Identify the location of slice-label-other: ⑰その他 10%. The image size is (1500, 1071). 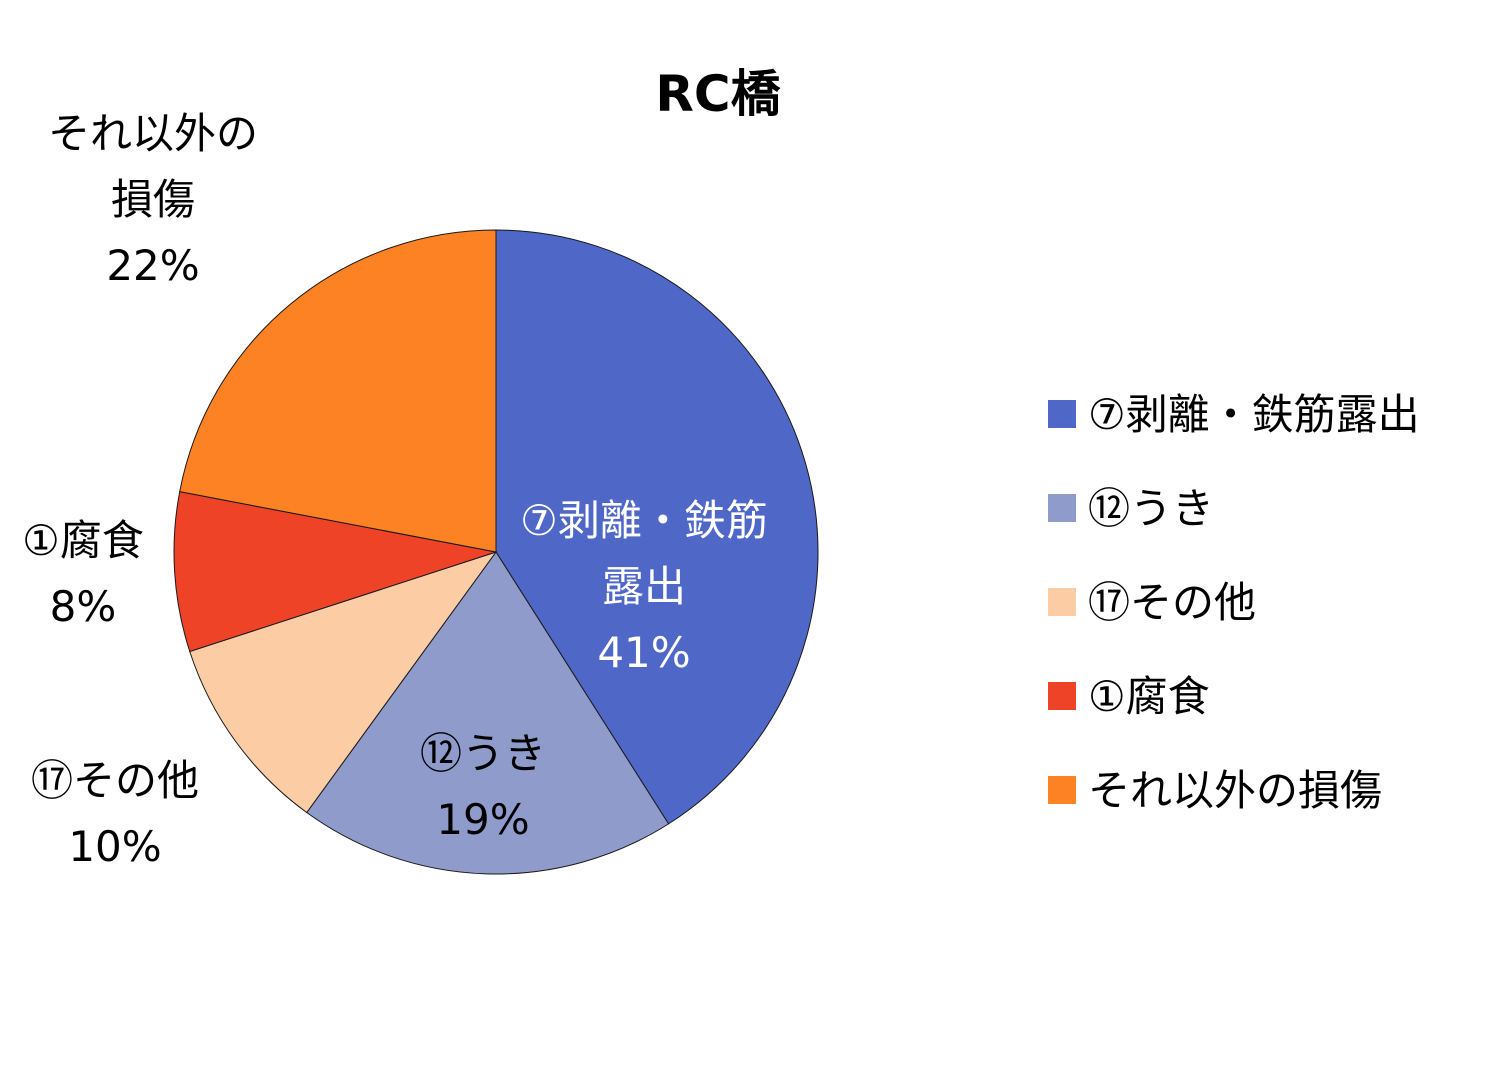
(115, 813).